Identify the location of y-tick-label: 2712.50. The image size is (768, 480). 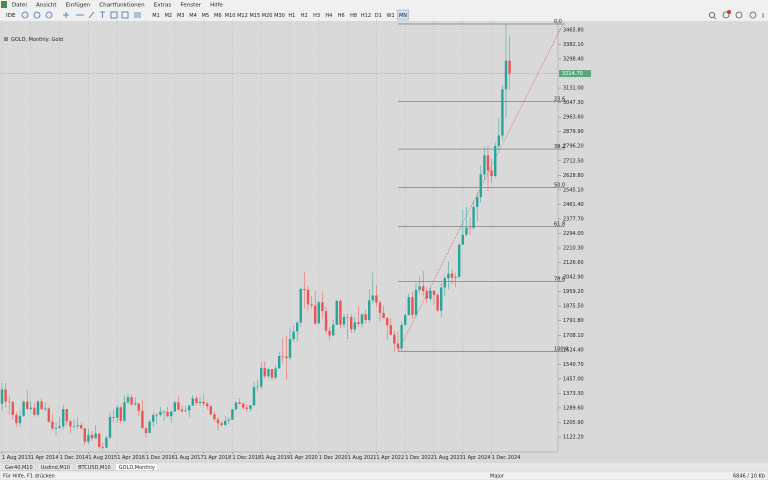
(573, 161).